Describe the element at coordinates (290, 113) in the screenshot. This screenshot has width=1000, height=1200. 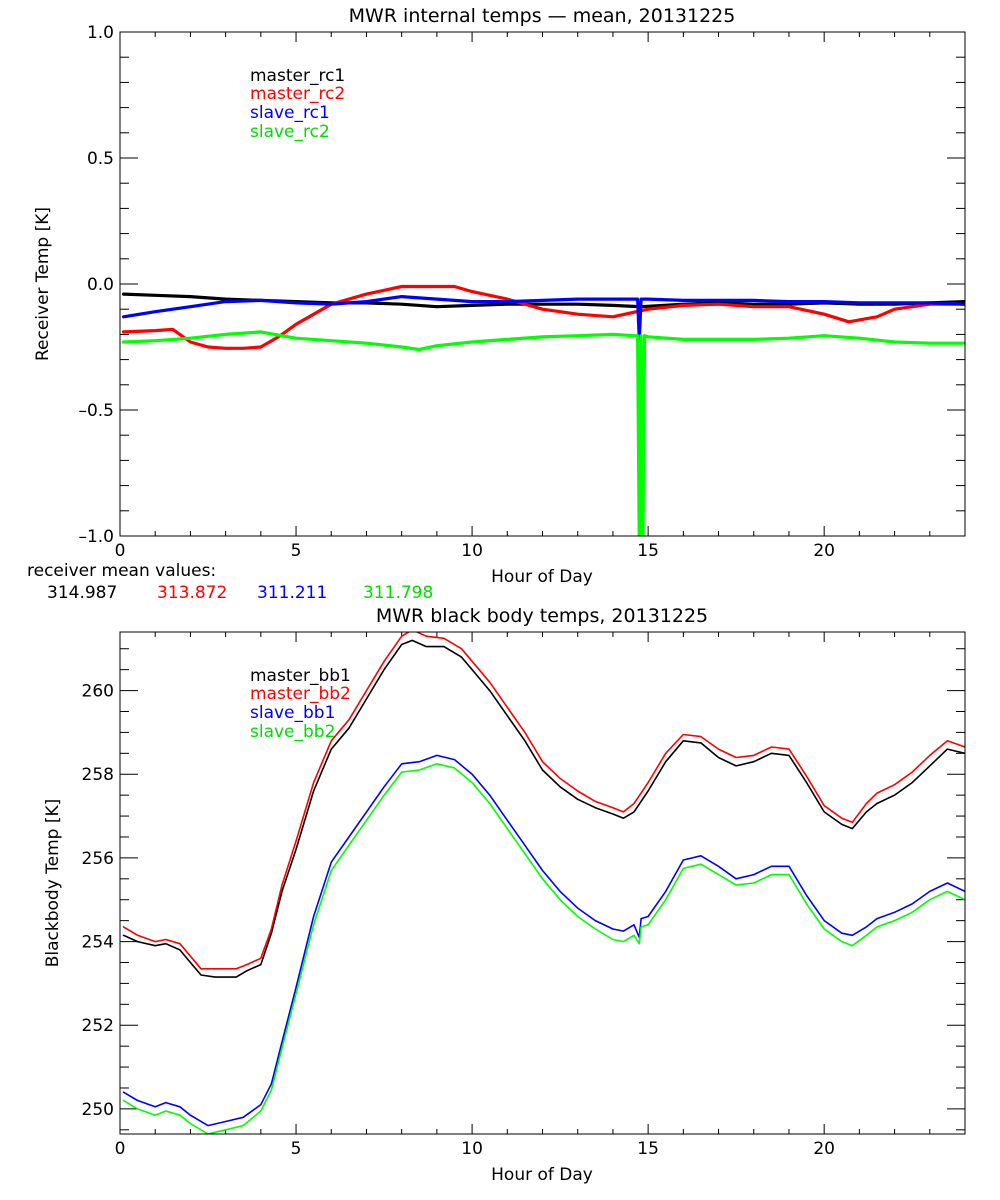
I see `legend-entry: slave_rc1` at that location.